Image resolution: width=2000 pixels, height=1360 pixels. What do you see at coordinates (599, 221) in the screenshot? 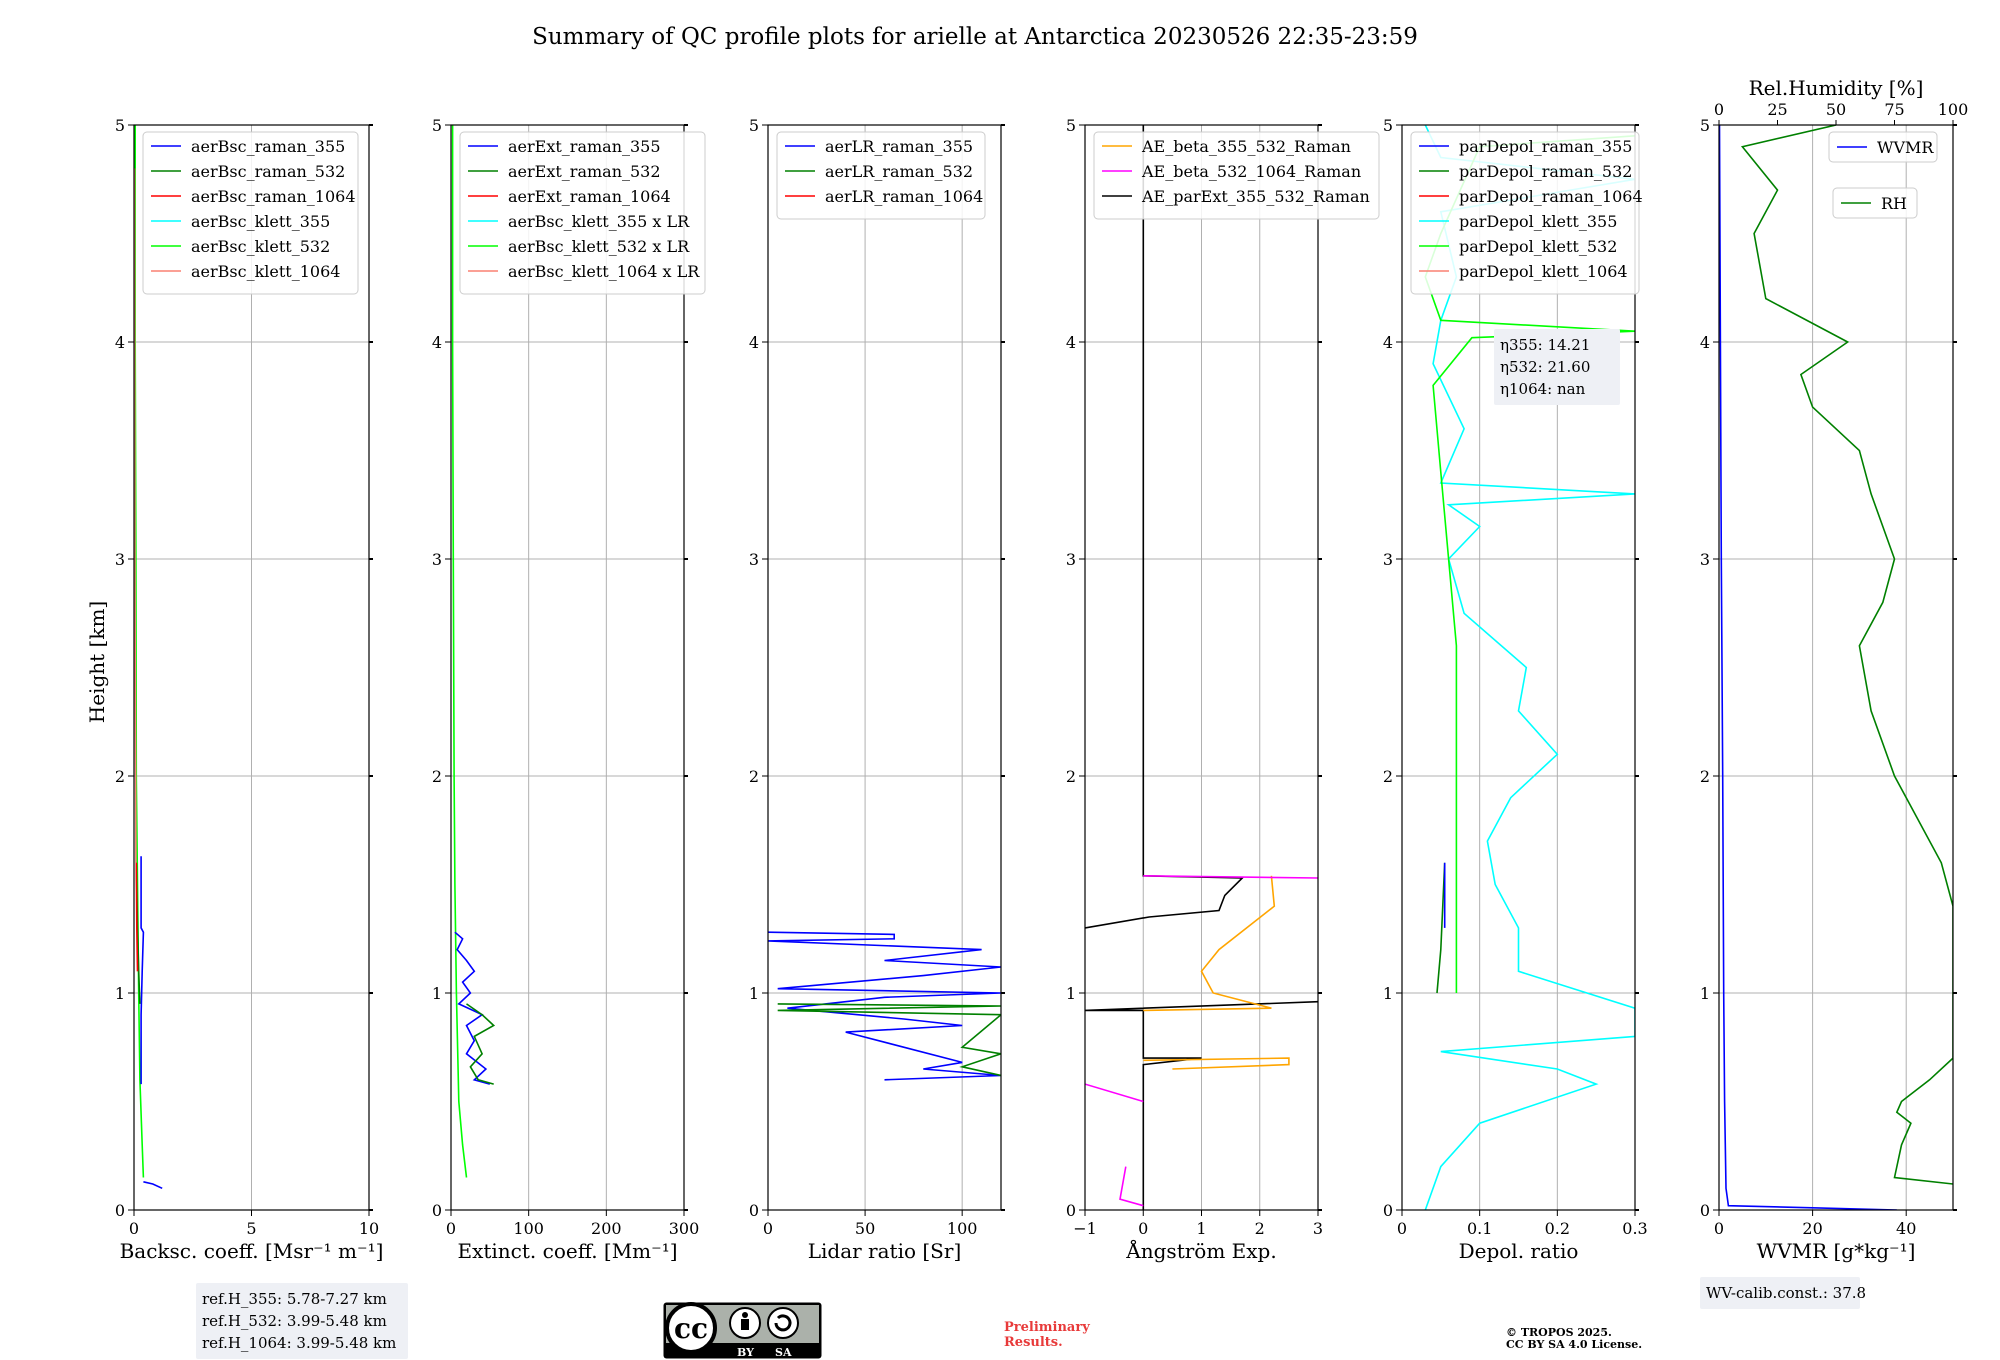
I see `legend-label: aerBsc_klett_355 x LR` at bounding box center [599, 221].